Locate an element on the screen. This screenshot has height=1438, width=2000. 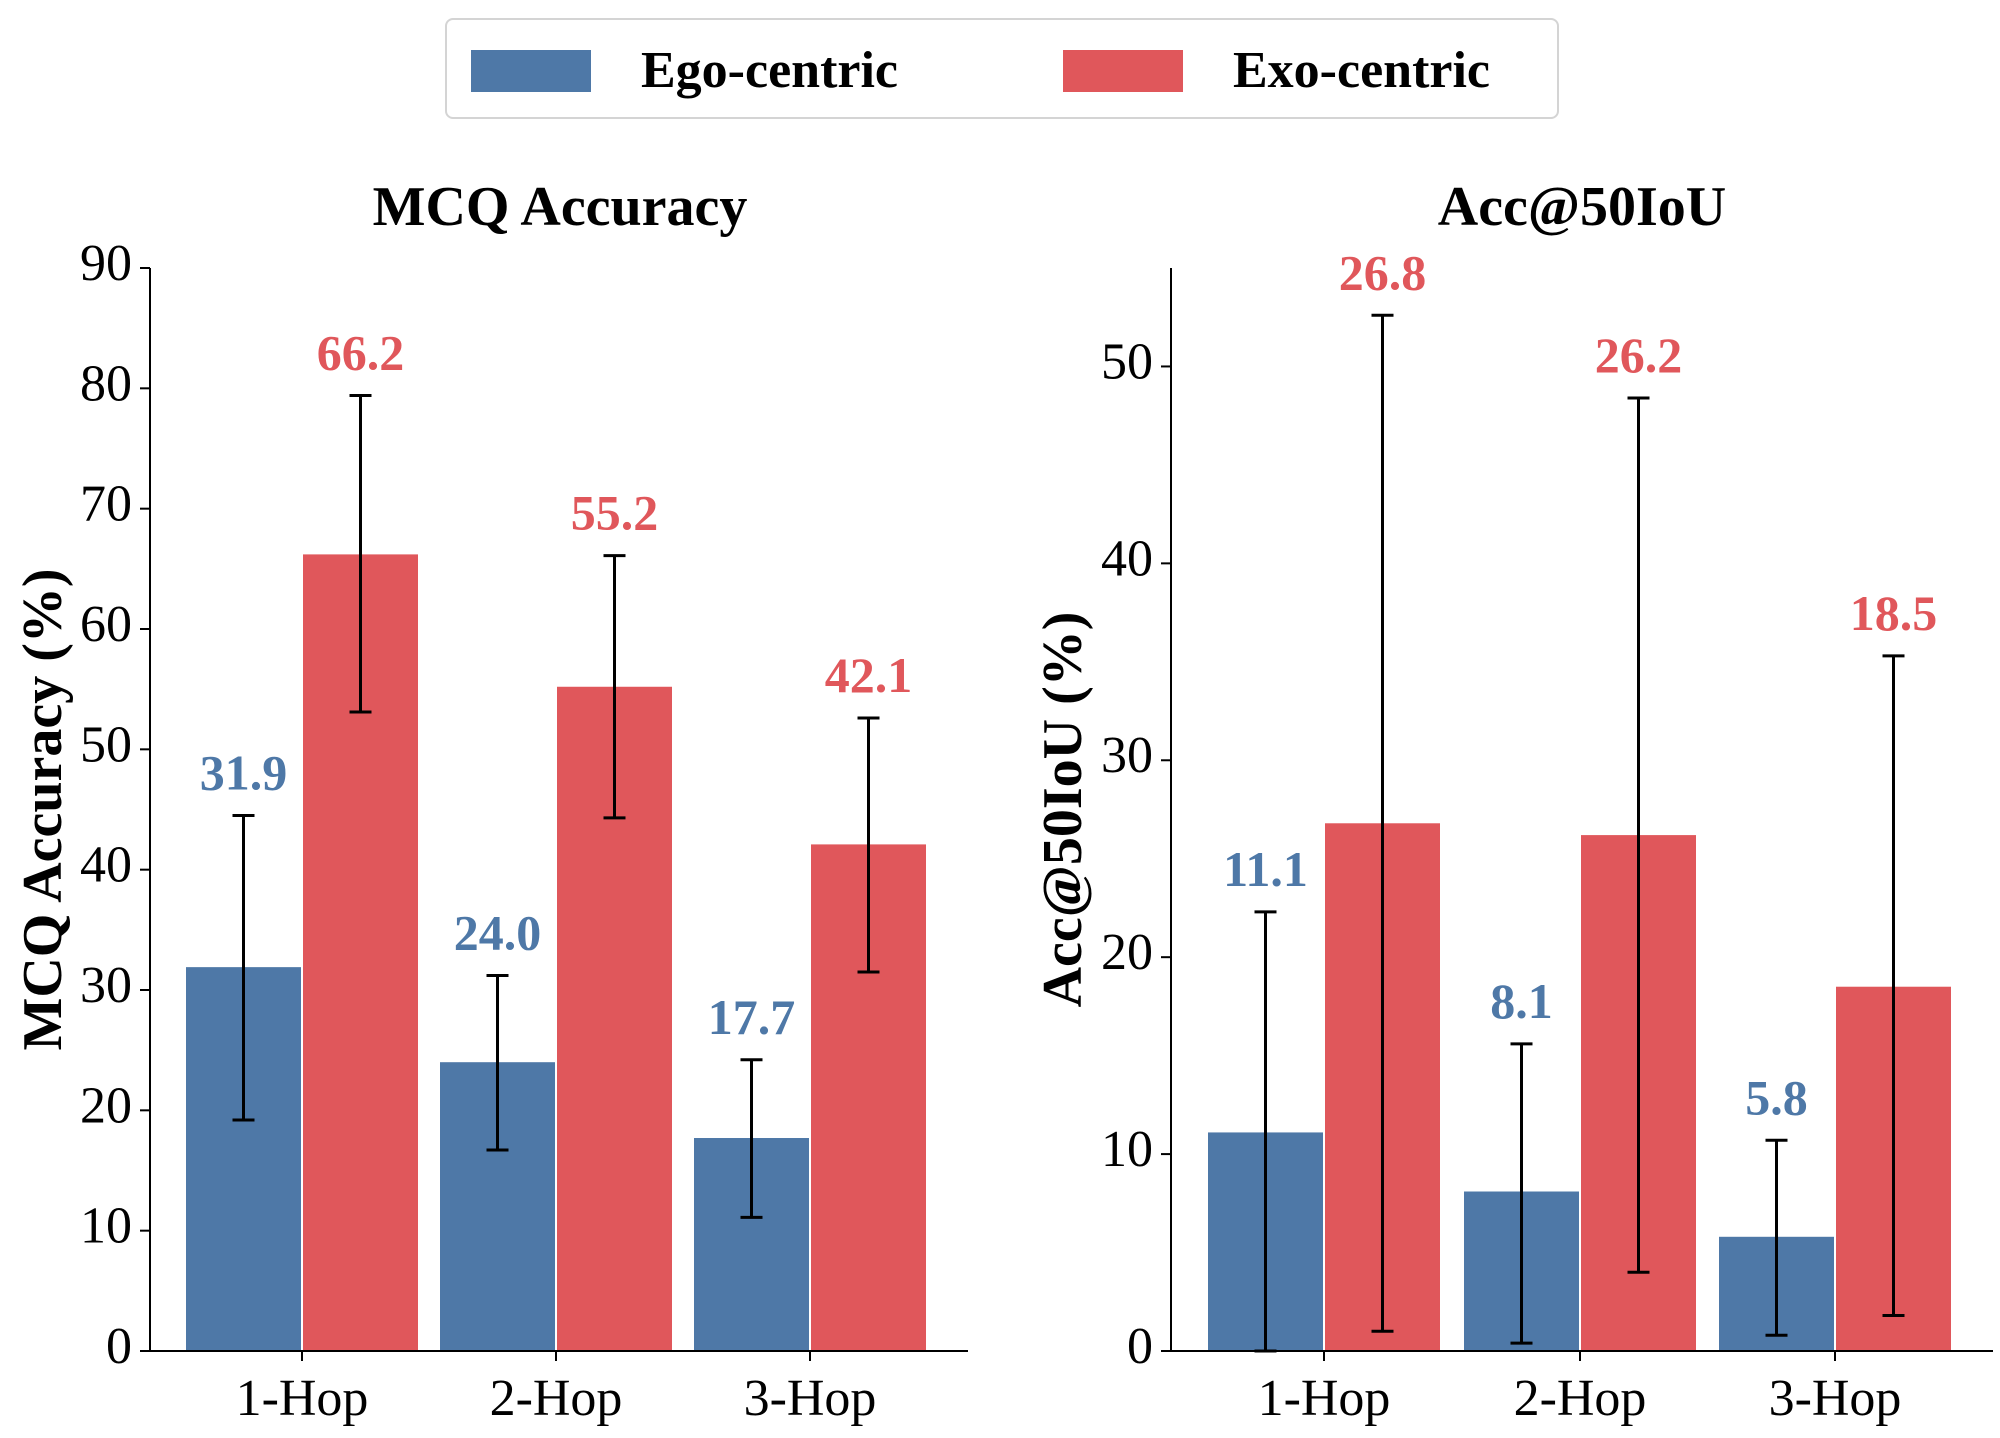
chart1-xtick-label: 3-Hop is located at coordinates (810, 1398).